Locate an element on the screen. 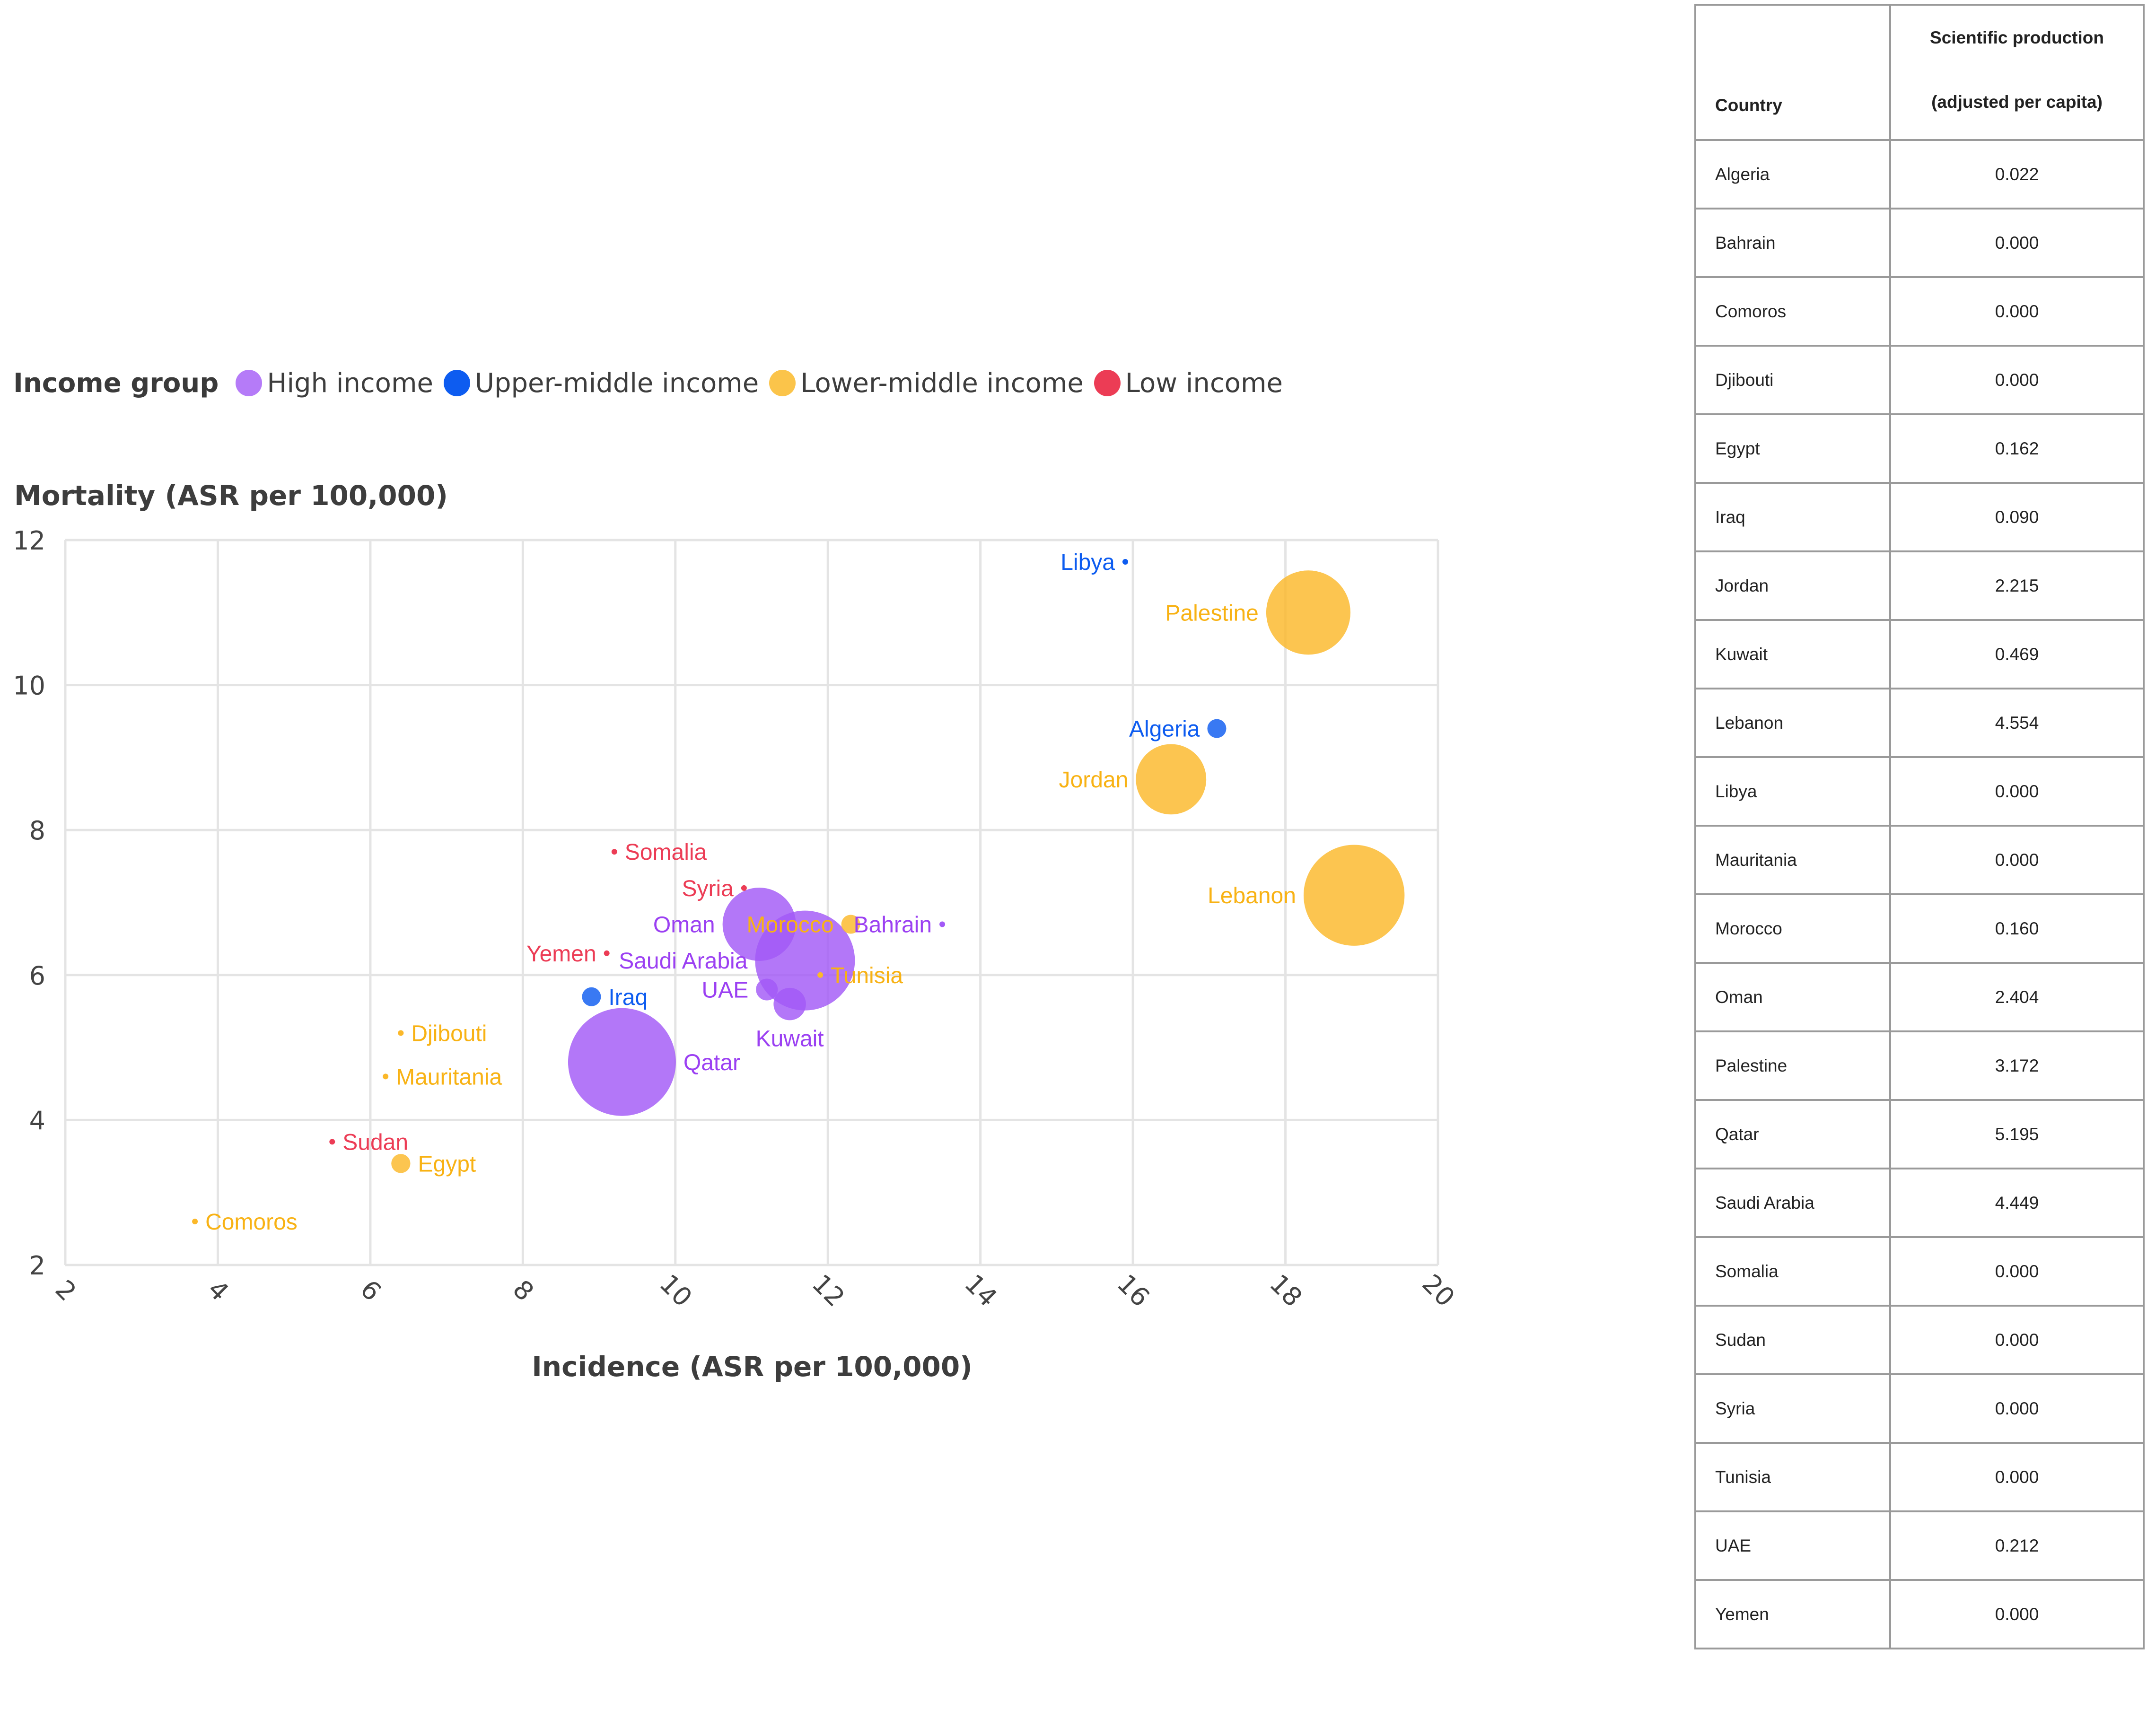  legend-item-low: Low income is located at coordinates (1189, 383).